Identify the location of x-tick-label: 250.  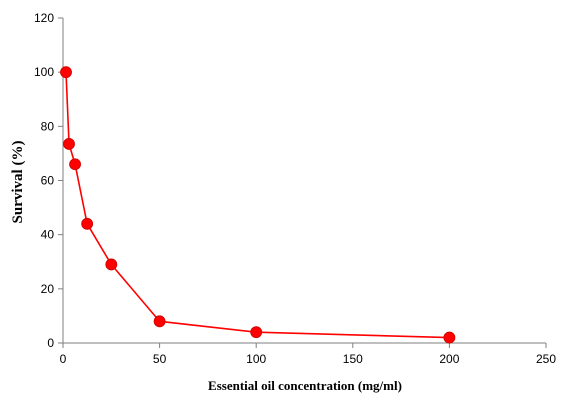
(546, 359).